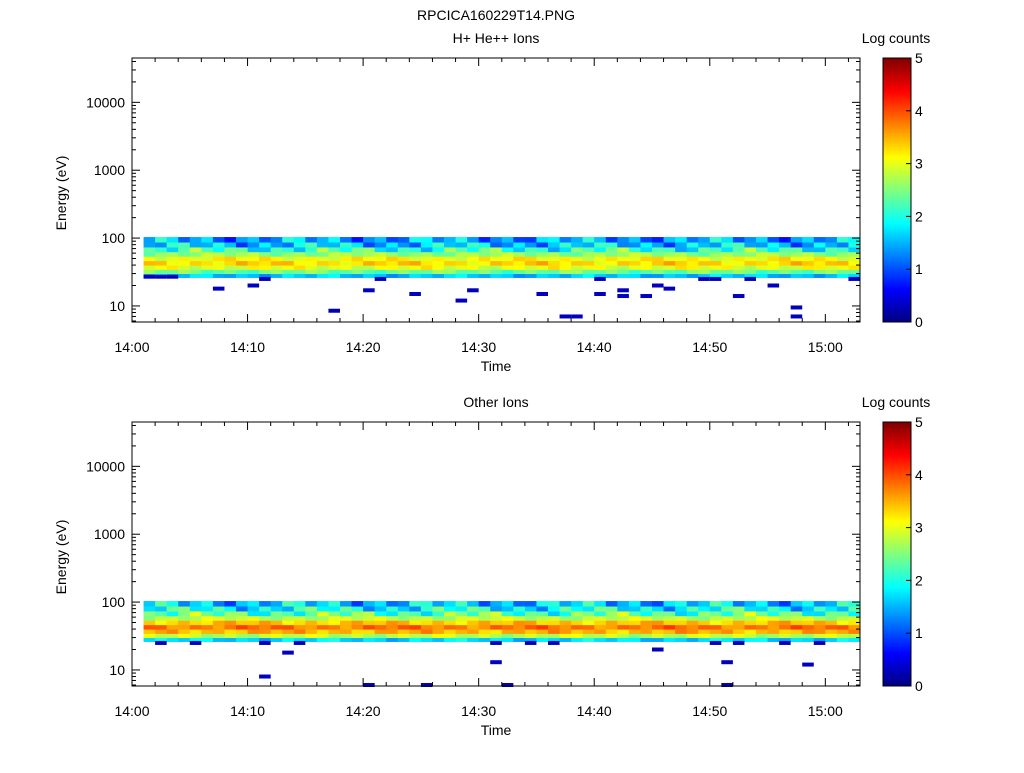 This screenshot has width=1024, height=773. What do you see at coordinates (919, 216) in the screenshot?
I see `colorbar-tick-label: 2` at bounding box center [919, 216].